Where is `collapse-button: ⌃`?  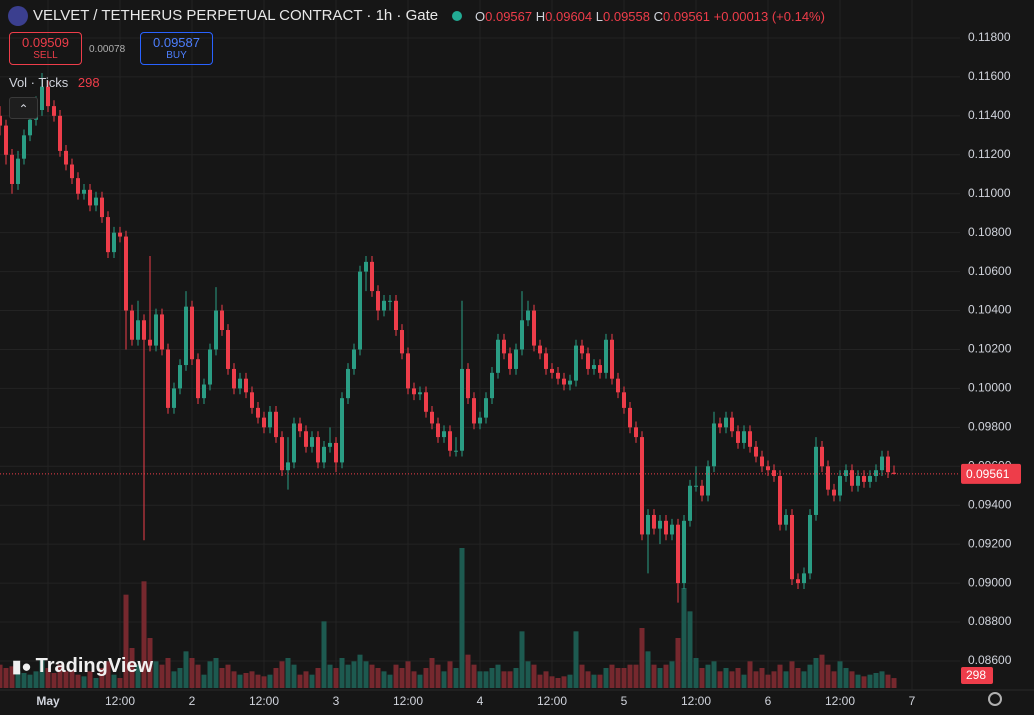
collapse-button: ⌃ is located at coordinates (23, 108).